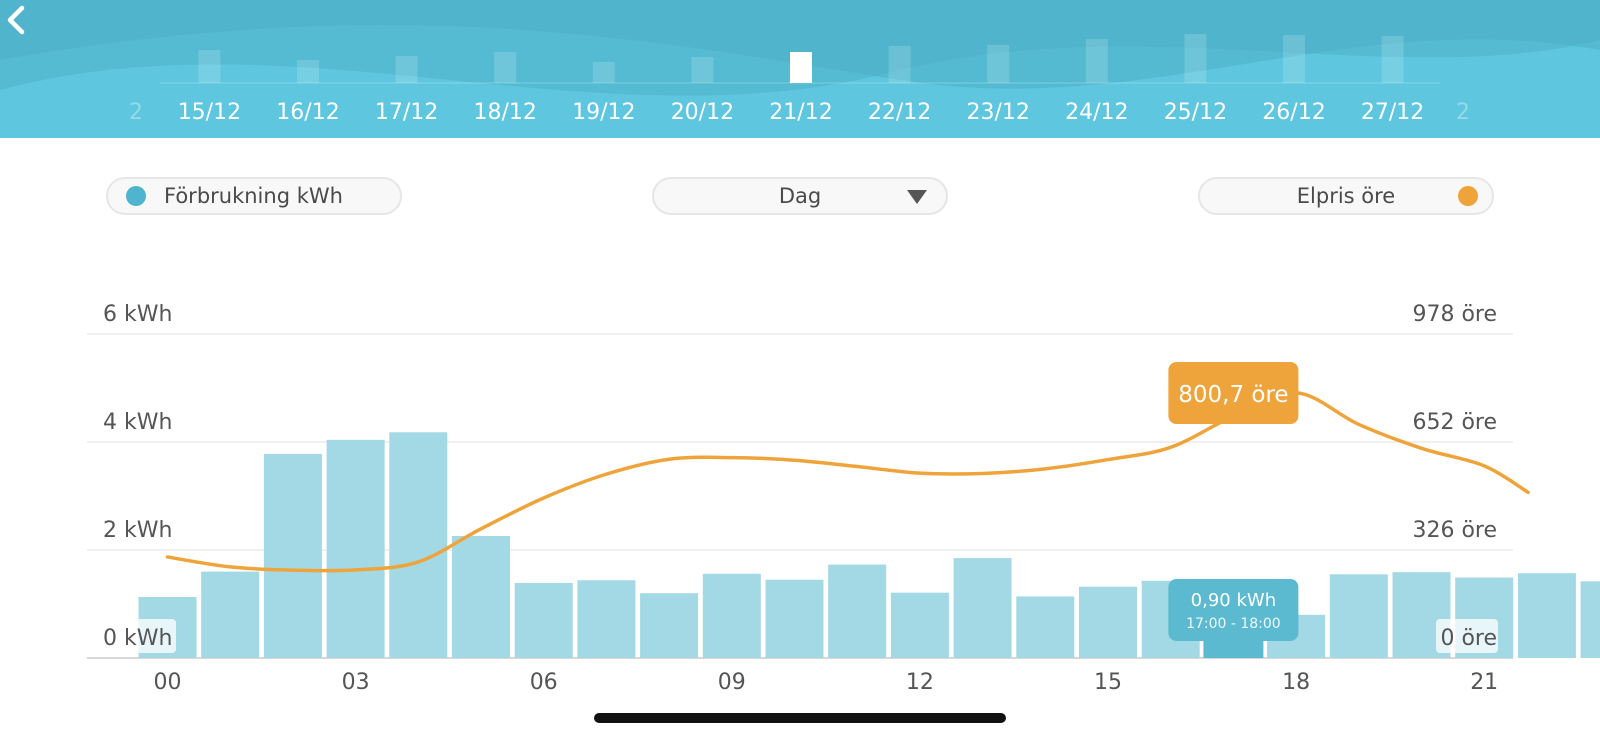 This screenshot has width=1600, height=739. What do you see at coordinates (406, 112) in the screenshot?
I see `date-label: 17/12` at bounding box center [406, 112].